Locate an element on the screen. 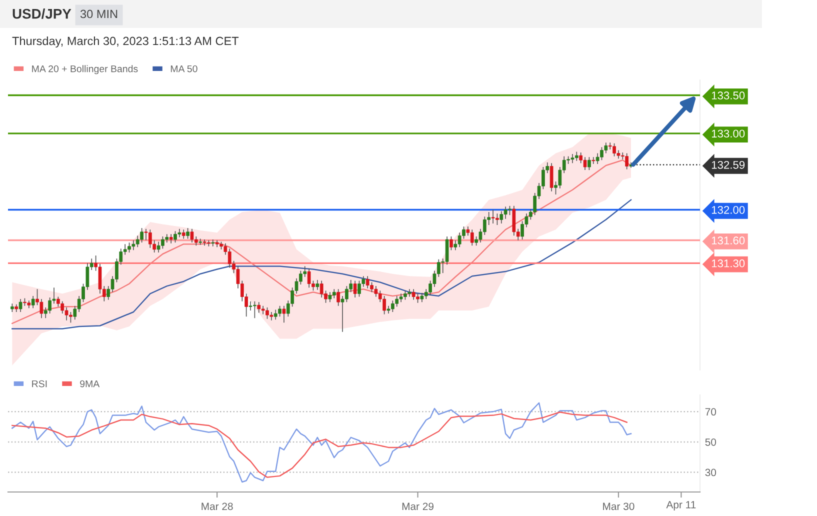  legend-label: 9MA is located at coordinates (90, 384).